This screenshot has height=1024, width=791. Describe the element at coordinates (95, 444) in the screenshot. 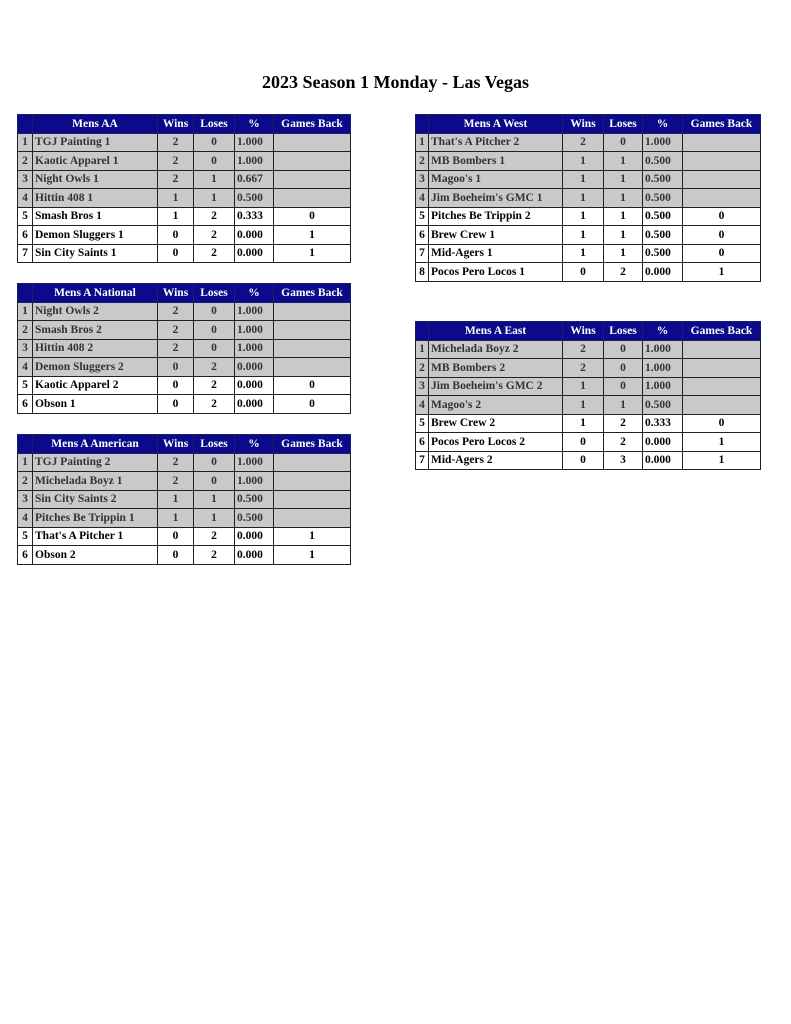

I see `division-name: Mens A American` at that location.